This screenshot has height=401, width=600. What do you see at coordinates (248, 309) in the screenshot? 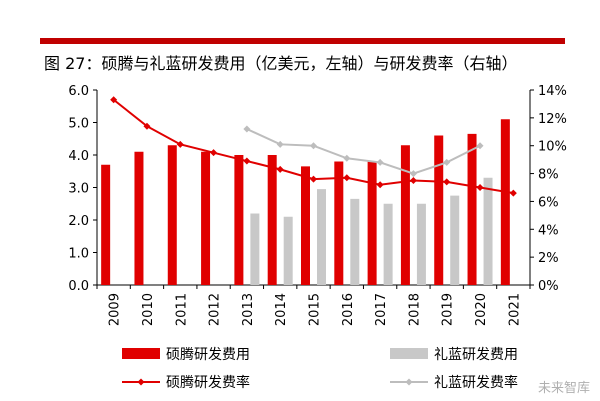
I see `x-axis-tick-label: 2013` at bounding box center [248, 309].